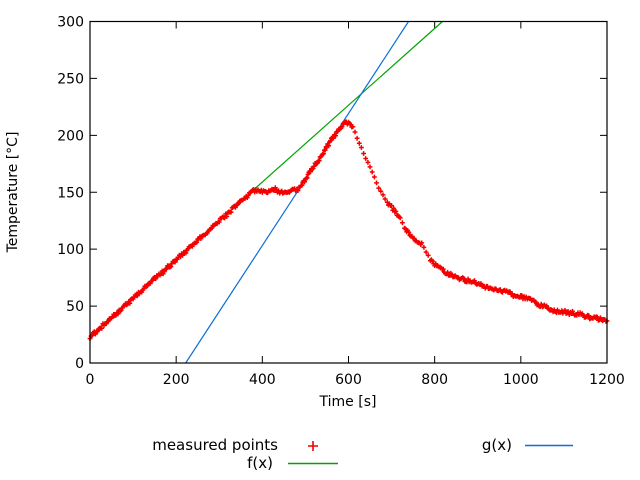  What do you see at coordinates (70, 193) in the screenshot?
I see `y-tick-label: 150` at bounding box center [70, 193].